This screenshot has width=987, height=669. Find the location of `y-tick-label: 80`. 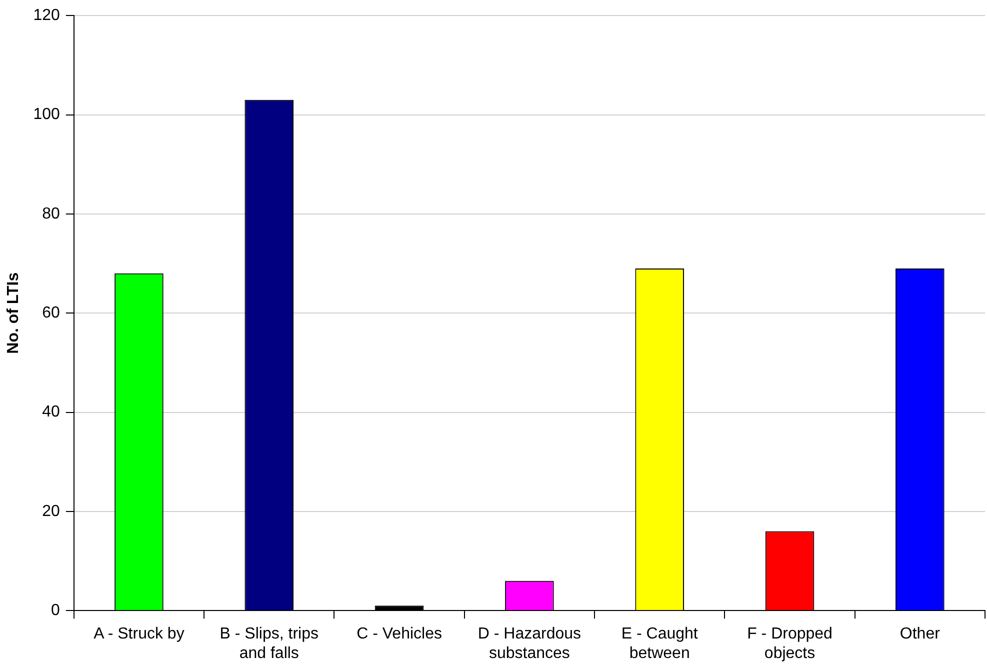

y-tick-label: 80 is located at coordinates (51, 213).